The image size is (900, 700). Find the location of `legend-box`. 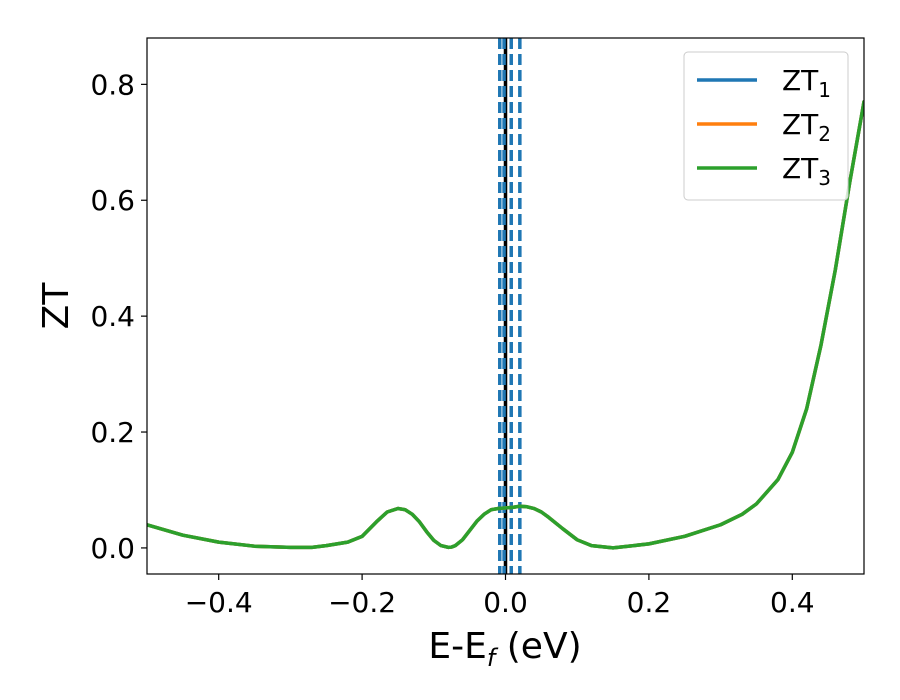

legend-box is located at coordinates (766, 126).